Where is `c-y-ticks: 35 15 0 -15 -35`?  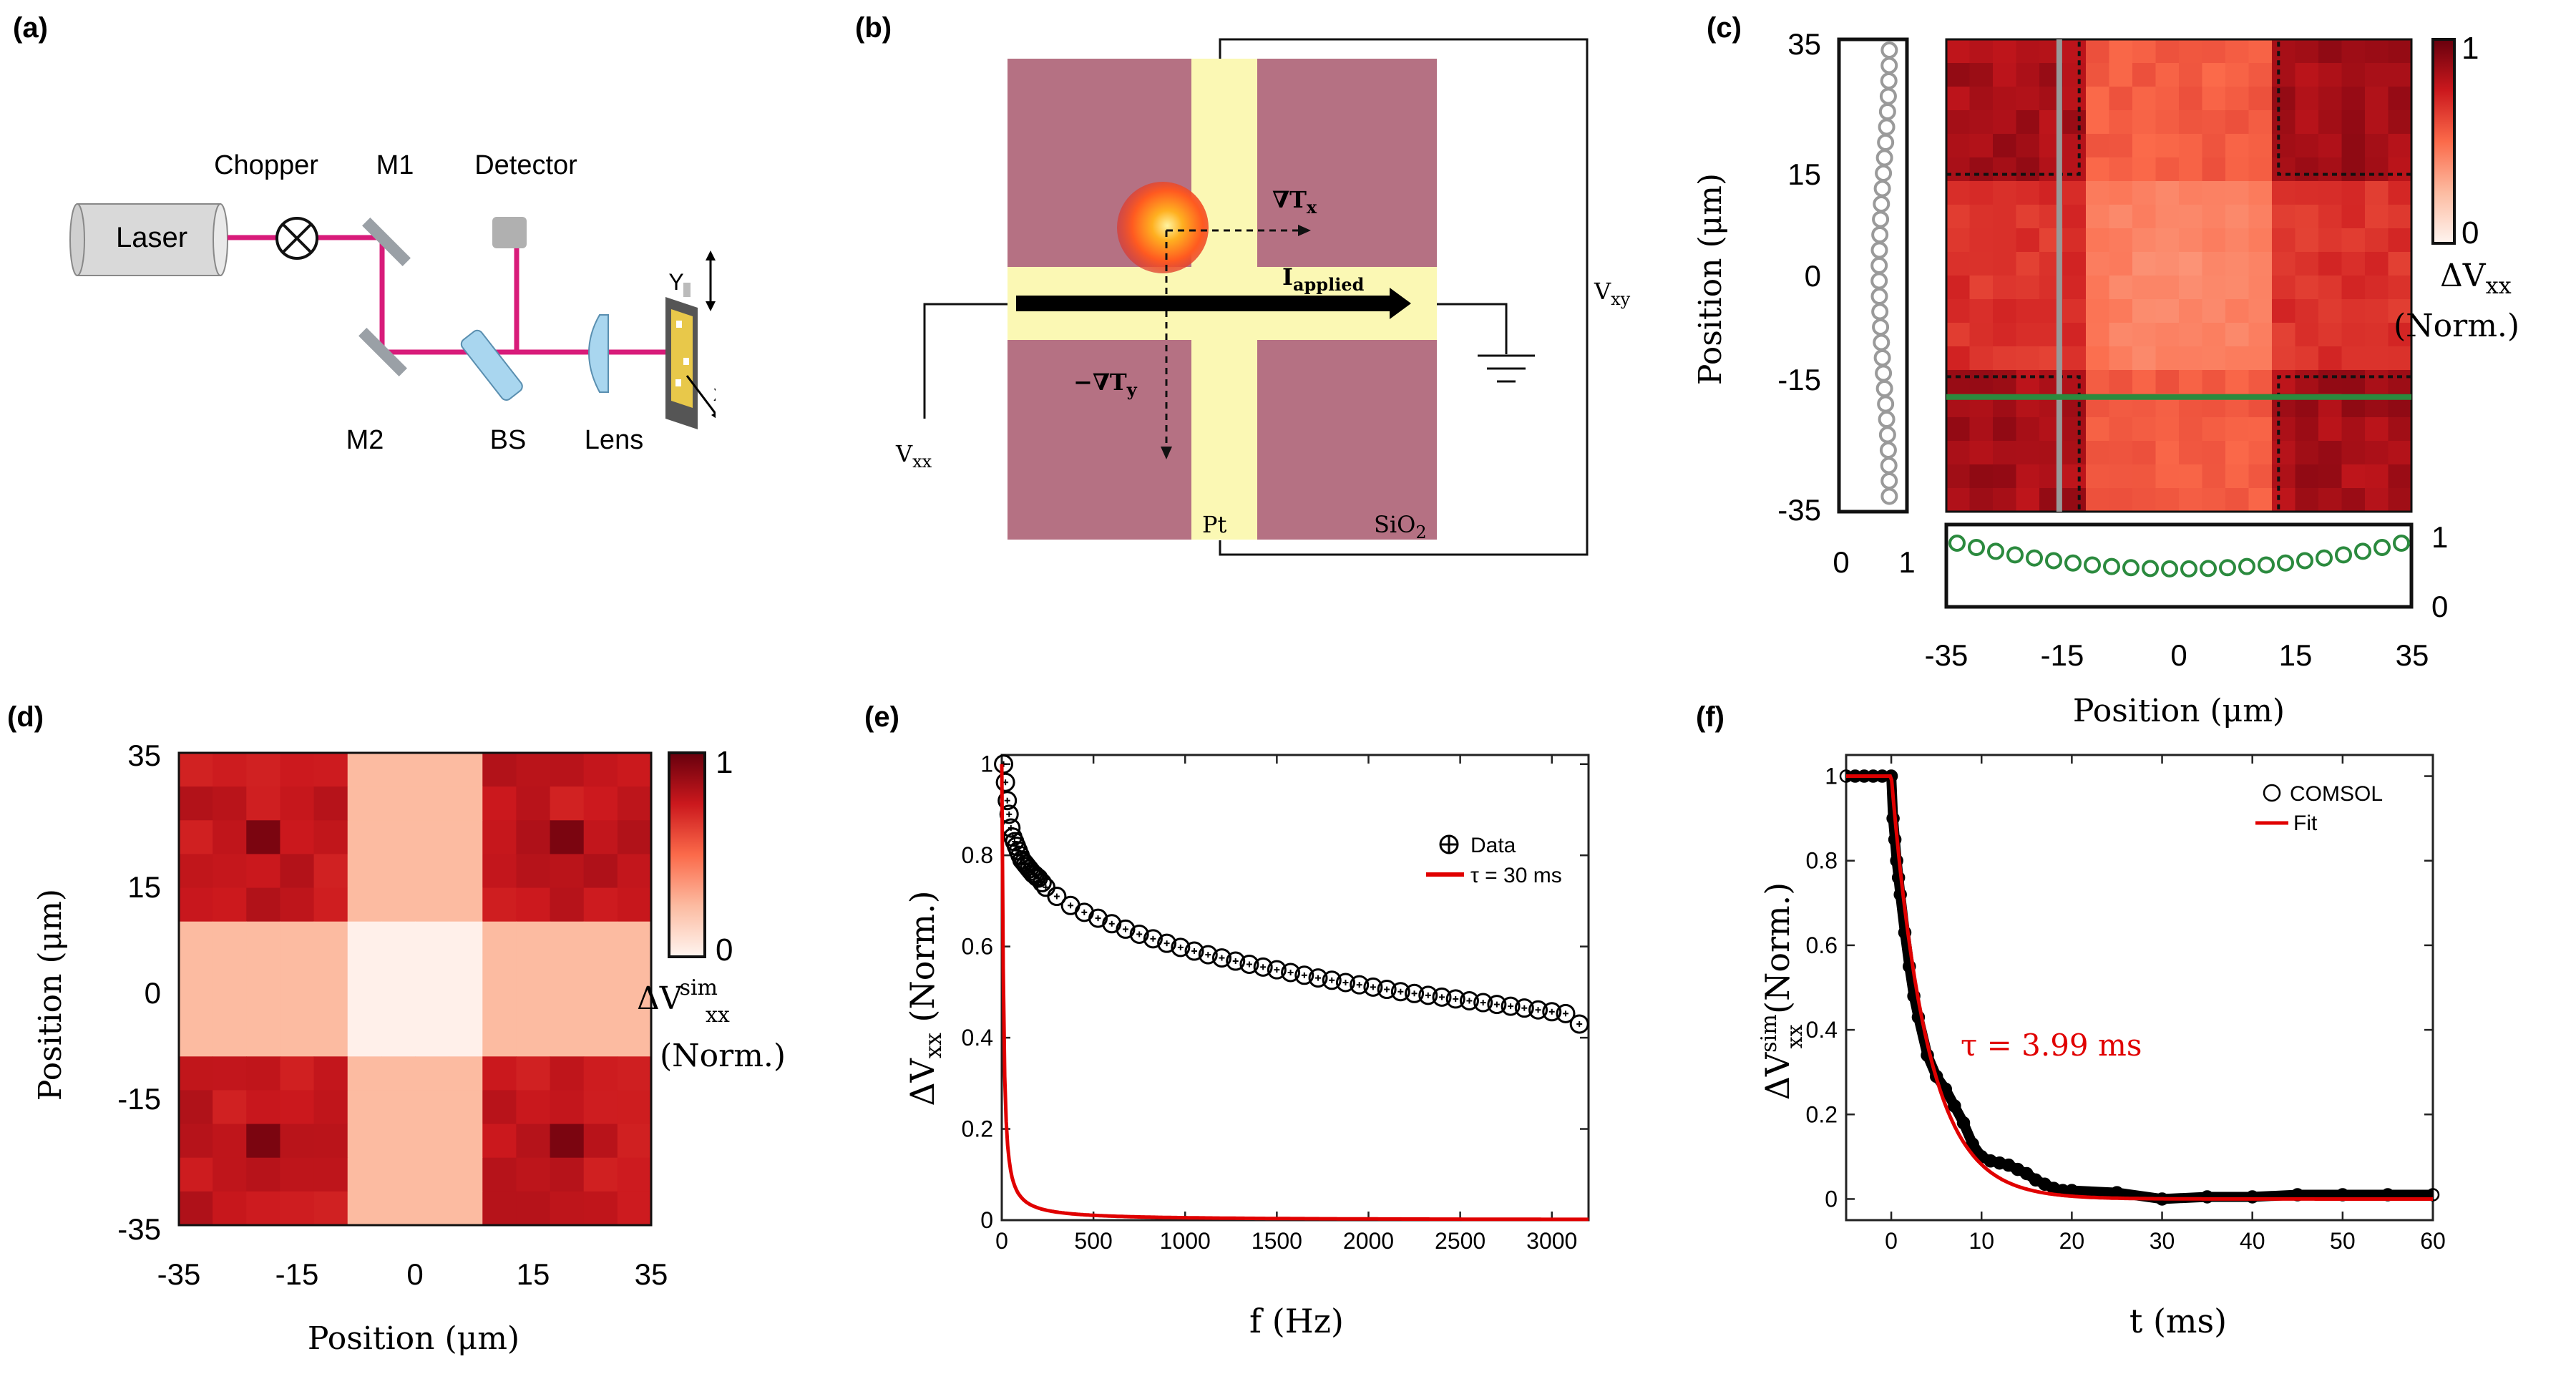 c-y-ticks: 35 15 0 -15 -35 is located at coordinates (1799, 277).